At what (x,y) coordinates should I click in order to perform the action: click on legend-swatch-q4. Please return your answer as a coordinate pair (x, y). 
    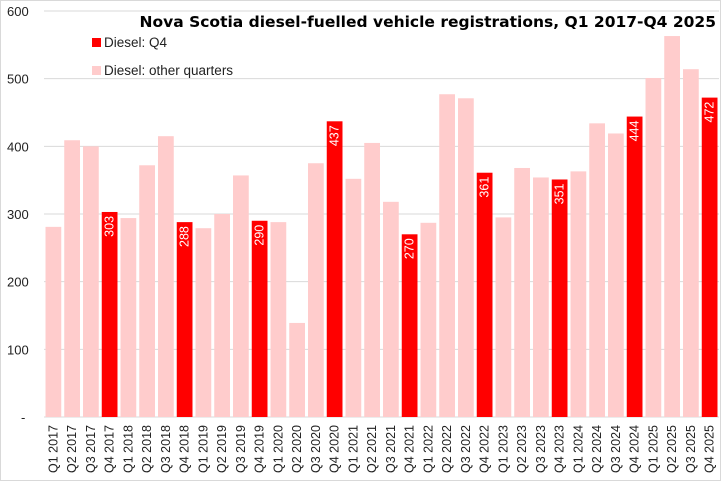
    Looking at the image, I should click on (96, 42).